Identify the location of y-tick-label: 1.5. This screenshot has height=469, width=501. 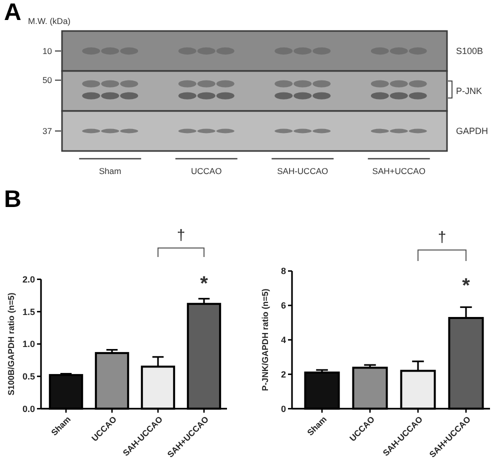
(28, 311).